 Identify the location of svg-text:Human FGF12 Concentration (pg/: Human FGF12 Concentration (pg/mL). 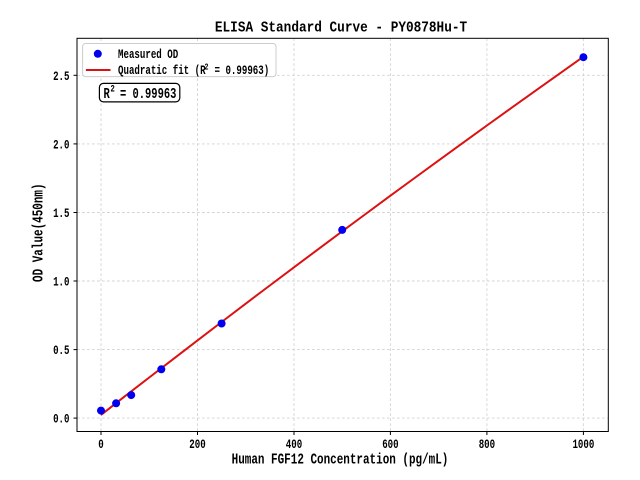
(340, 459).